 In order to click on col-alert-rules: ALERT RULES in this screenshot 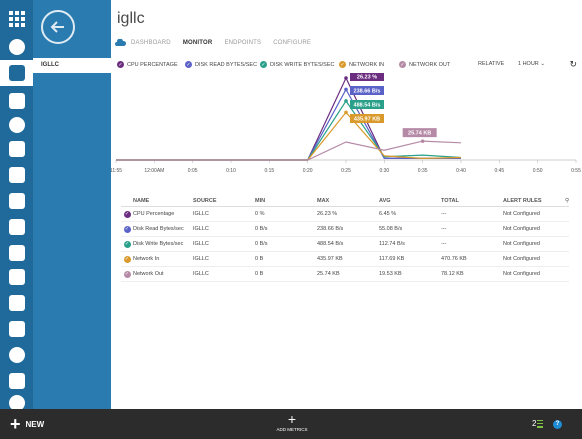, I will do `click(522, 200)`.